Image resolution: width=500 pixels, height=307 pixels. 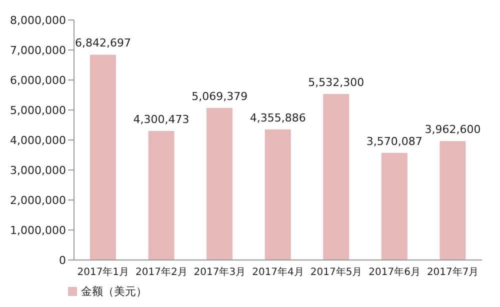 I want to click on data-label: 4,300,473, so click(x=161, y=119).